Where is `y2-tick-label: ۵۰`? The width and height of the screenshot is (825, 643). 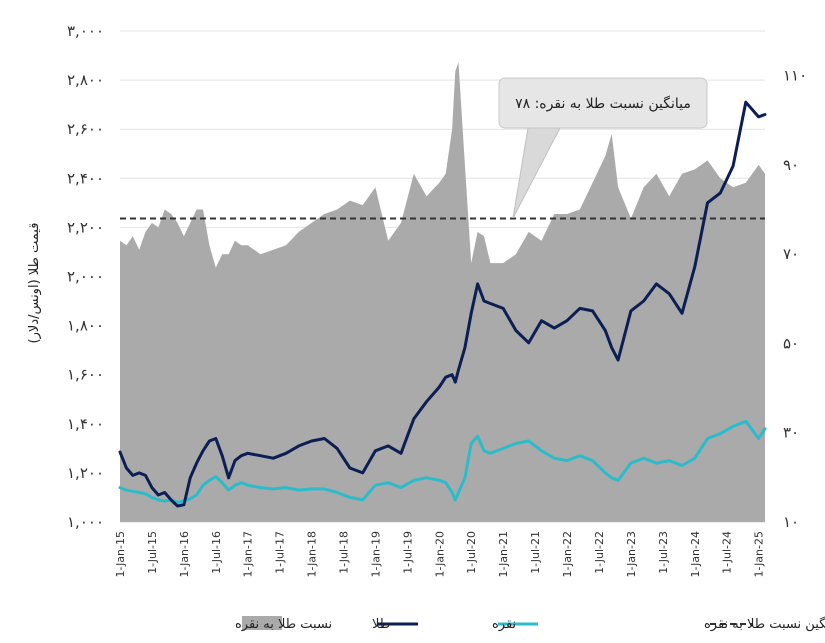 y2-tick-label: ۵۰ is located at coordinates (791, 343).